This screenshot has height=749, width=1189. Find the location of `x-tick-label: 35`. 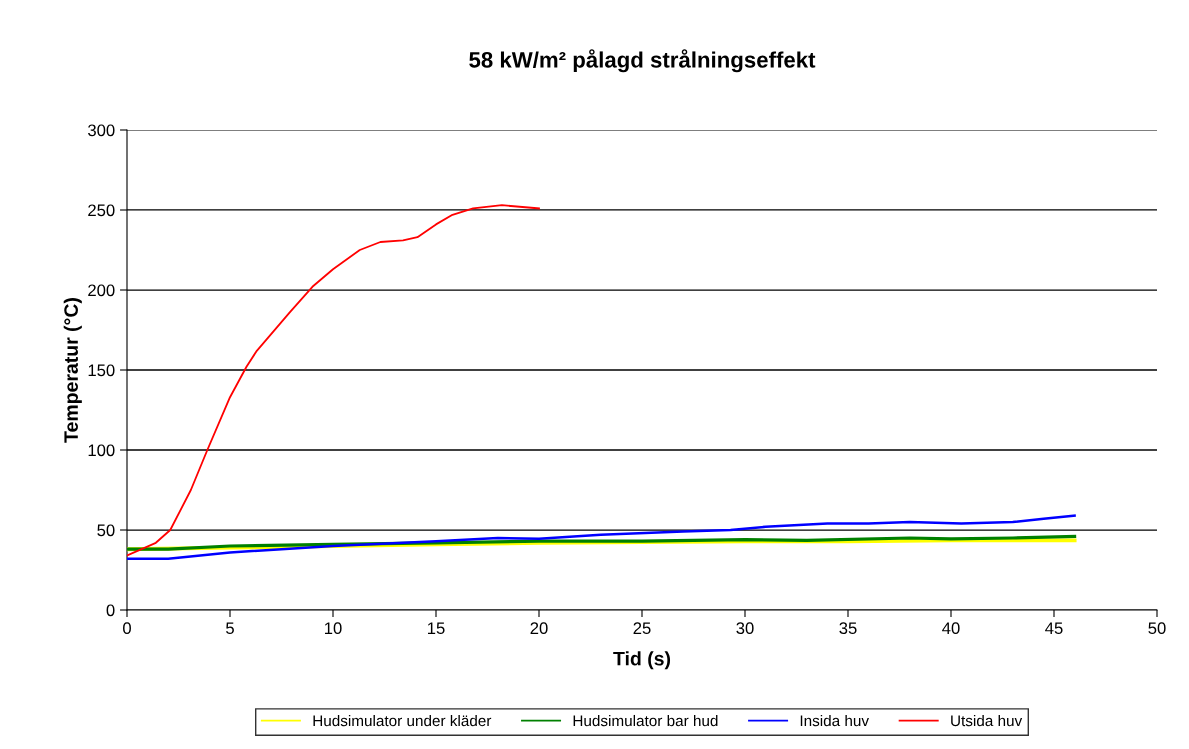

x-tick-label: 35 is located at coordinates (848, 628).